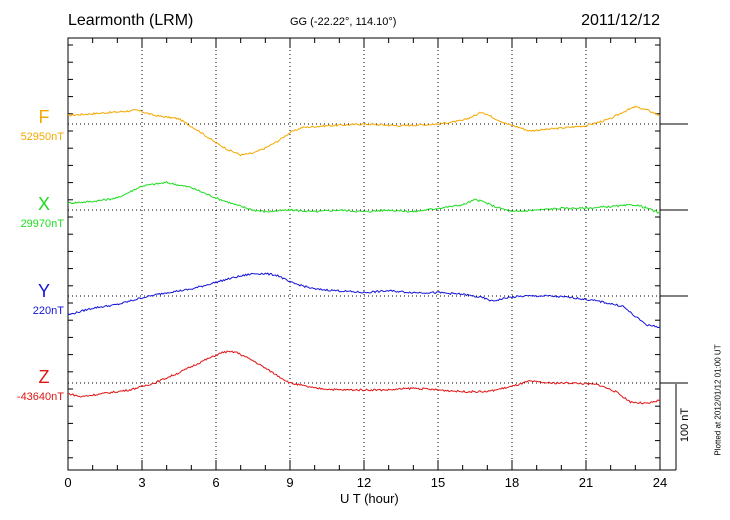  What do you see at coordinates (43, 204) in the screenshot?
I see `series-label-x: X` at bounding box center [43, 204].